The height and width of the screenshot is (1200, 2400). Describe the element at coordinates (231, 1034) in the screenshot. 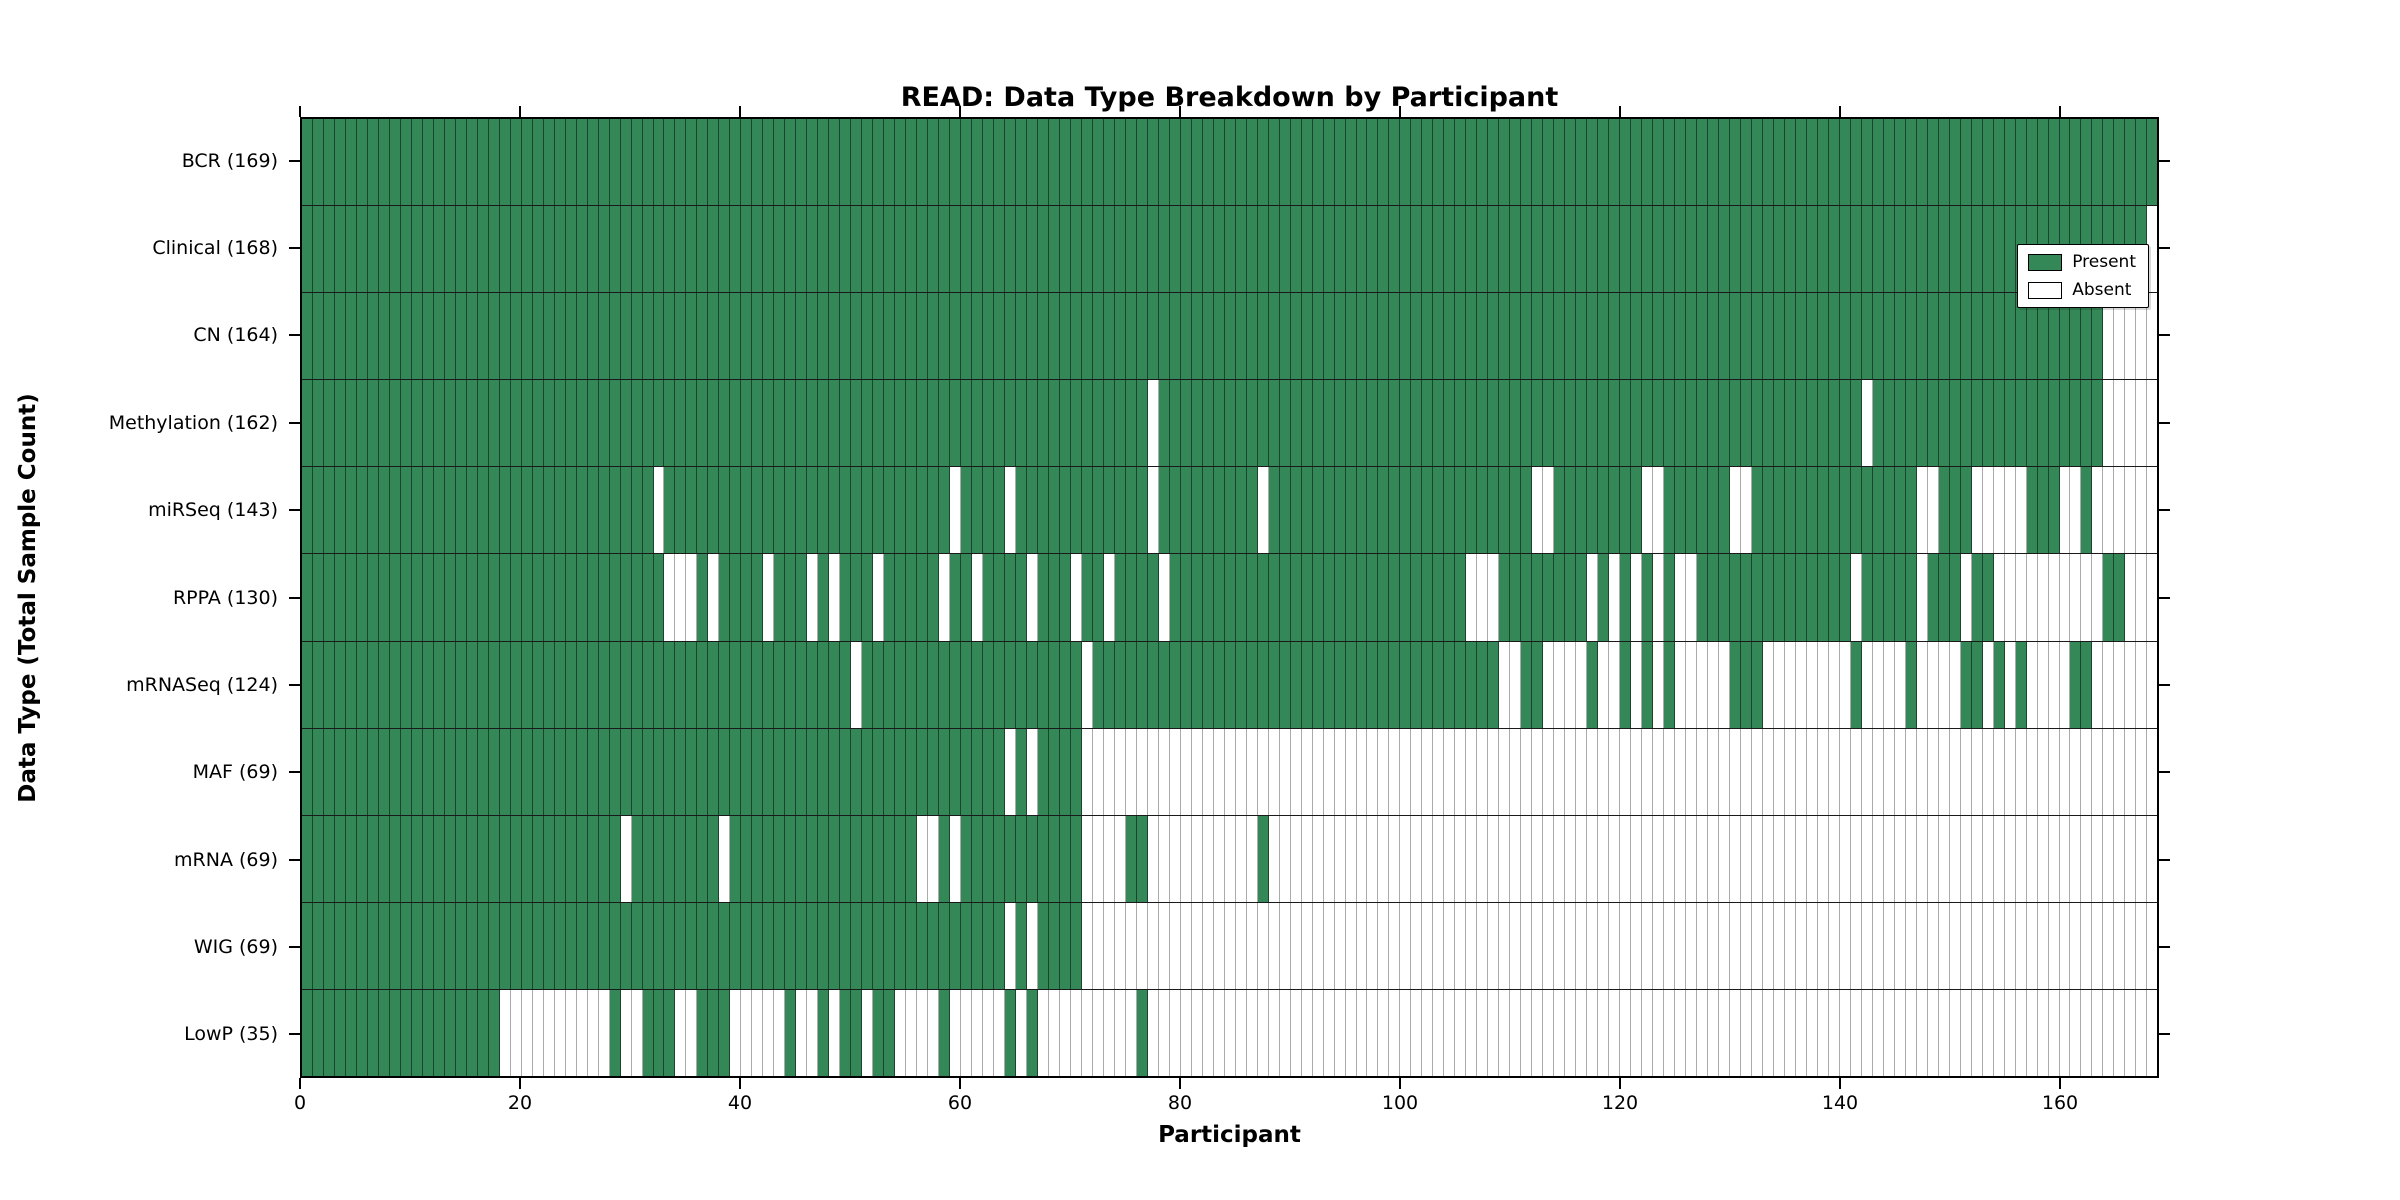

I see `y-tick-label-LowP: LowP (35)` at that location.